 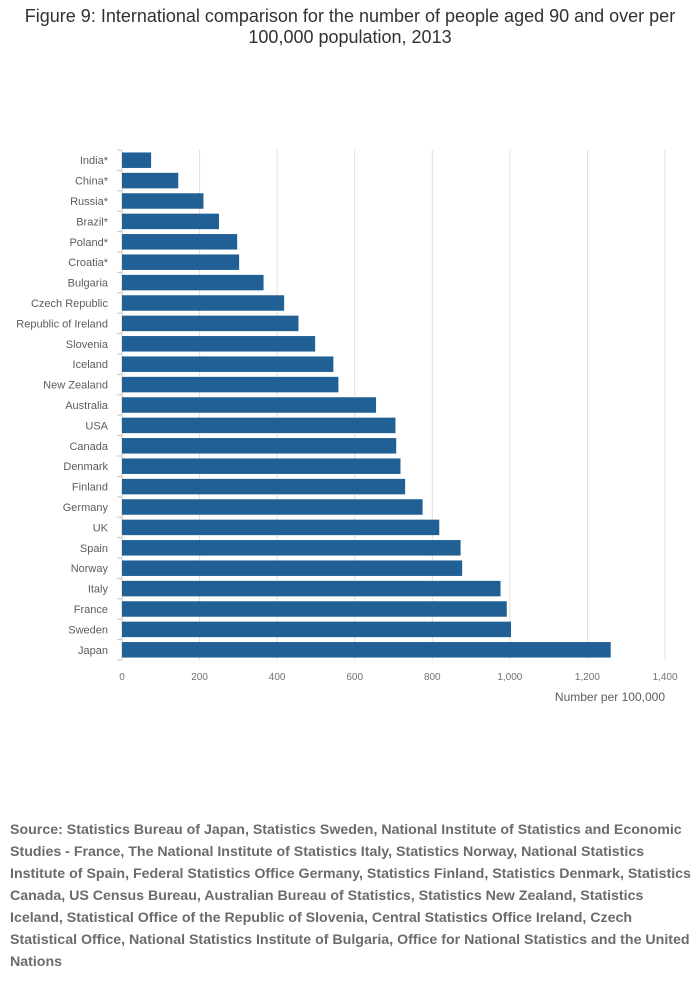 I want to click on x-tick-label: 1,200, so click(x=587, y=677).